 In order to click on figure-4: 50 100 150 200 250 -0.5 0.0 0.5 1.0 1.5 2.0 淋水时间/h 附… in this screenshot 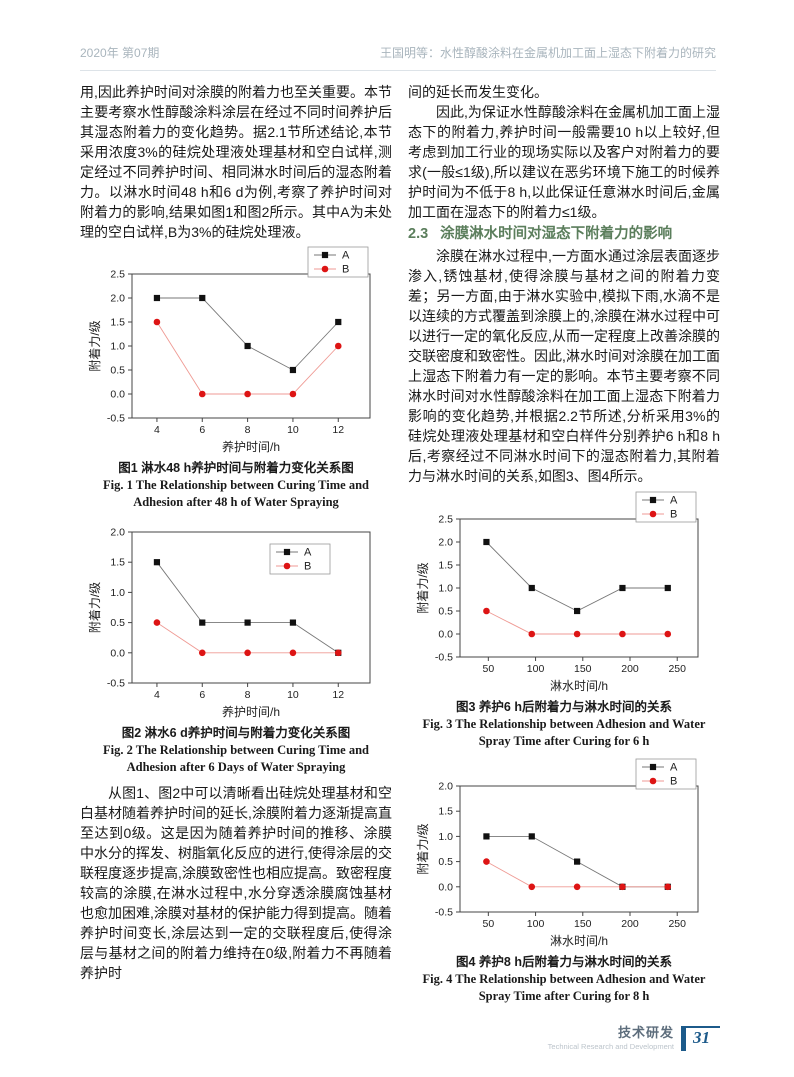, I will do `click(564, 881)`.